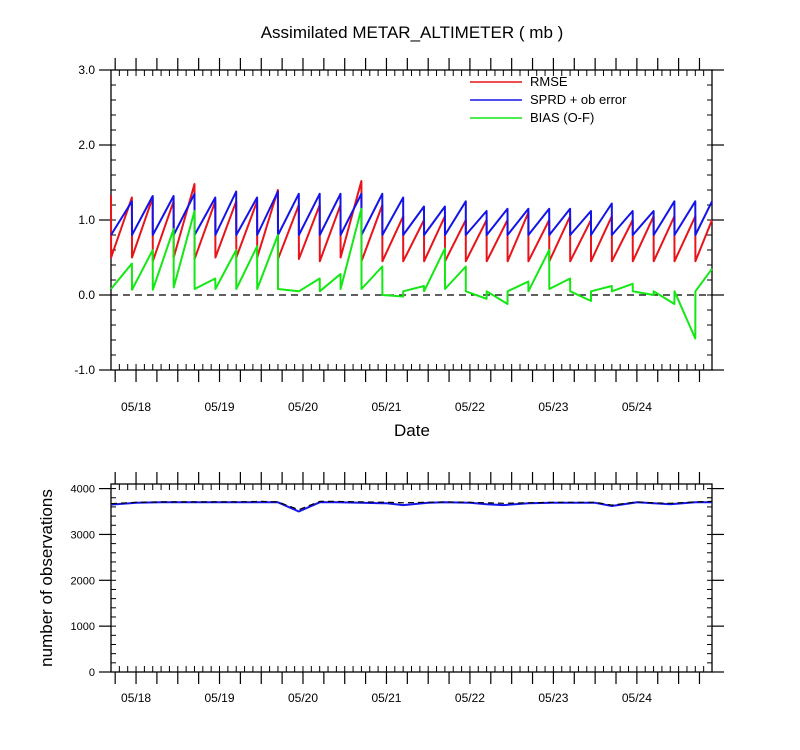 This screenshot has width=800, height=750. Describe the element at coordinates (86, 145) in the screenshot. I see `top-y-tick-label: 2.0` at that location.